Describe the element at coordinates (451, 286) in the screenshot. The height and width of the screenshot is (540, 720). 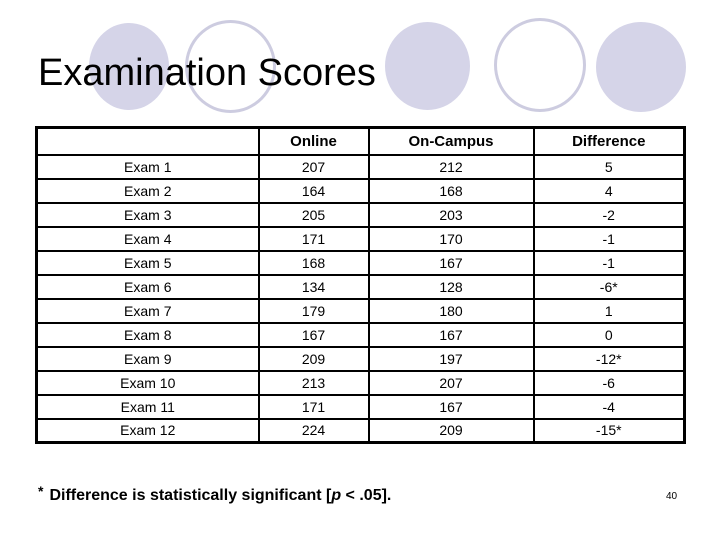
I see `on-campus-score: 128` at that location.